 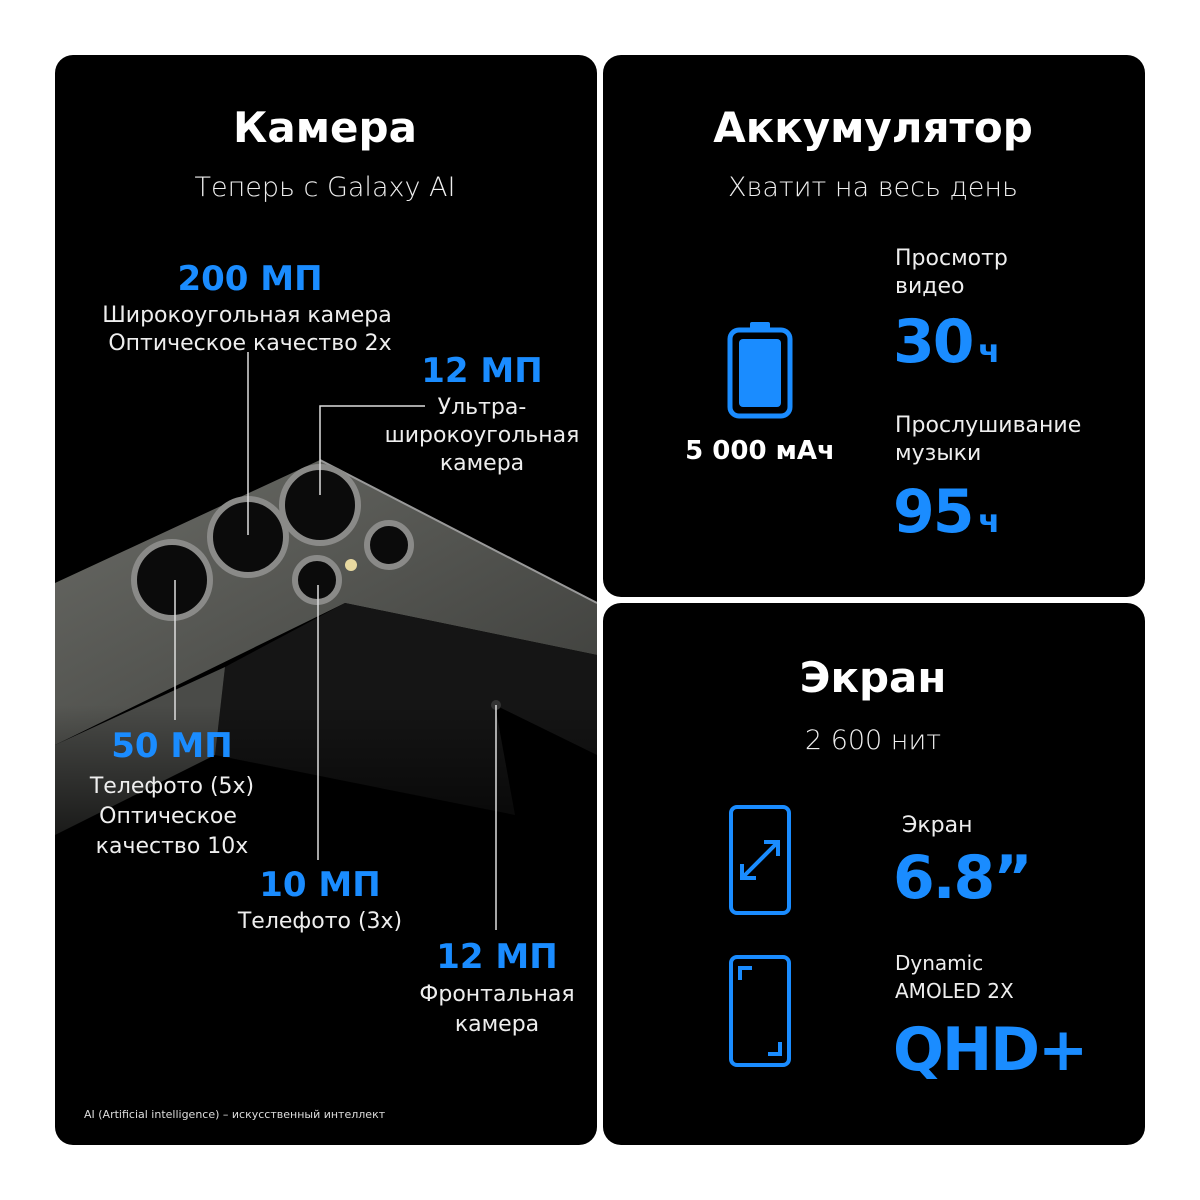 What do you see at coordinates (250, 343) in the screenshot?
I see `main-camera-desc: Оптическое качество 2x` at bounding box center [250, 343].